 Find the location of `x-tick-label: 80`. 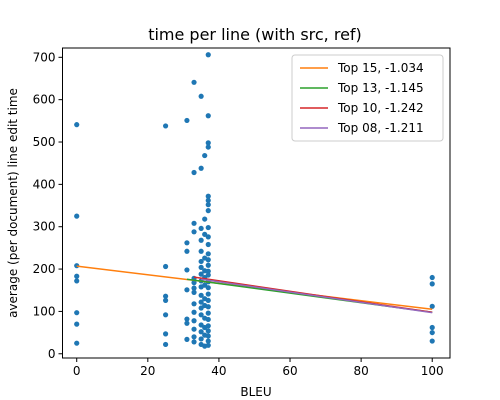

x-tick-label: 80 is located at coordinates (360, 371).